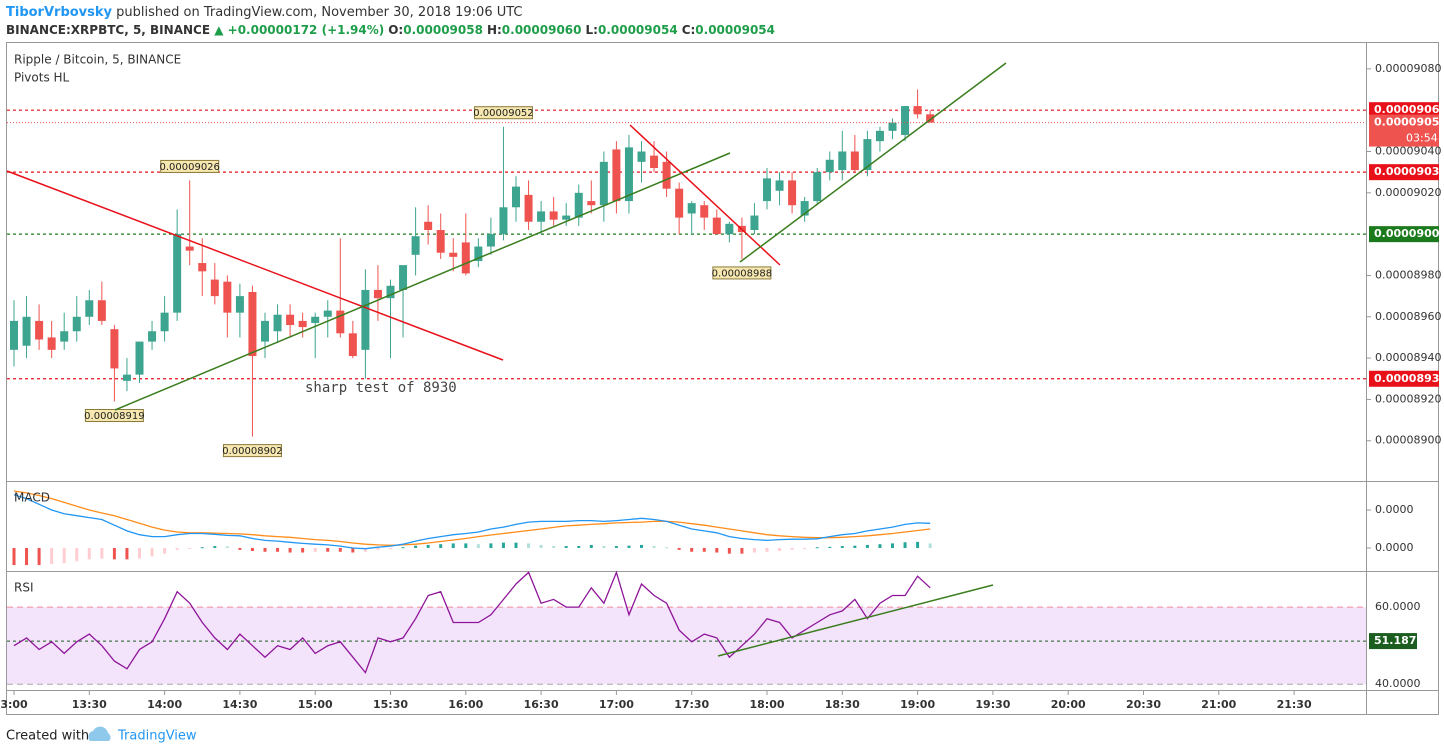  I want to click on x-tick-label: 18:30, so click(842, 704).